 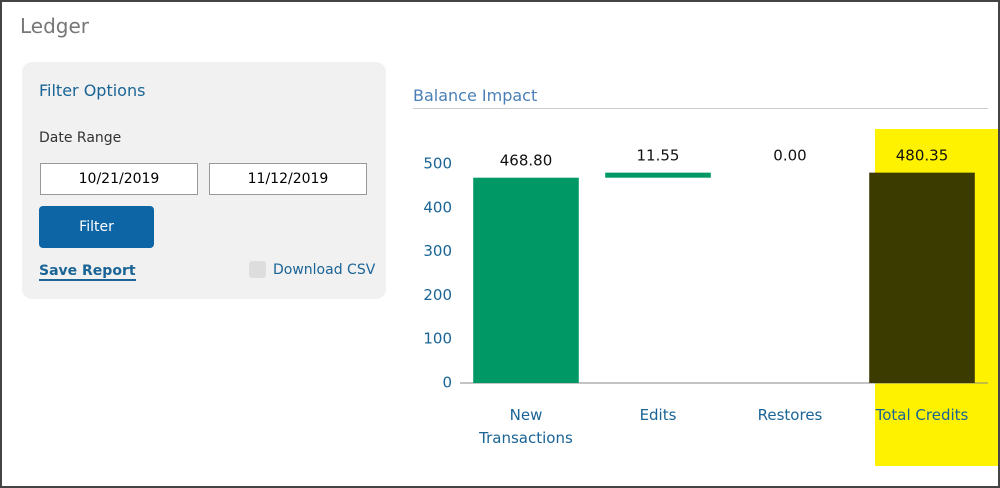 I want to click on y-tick-label: 300, so click(x=437, y=251).